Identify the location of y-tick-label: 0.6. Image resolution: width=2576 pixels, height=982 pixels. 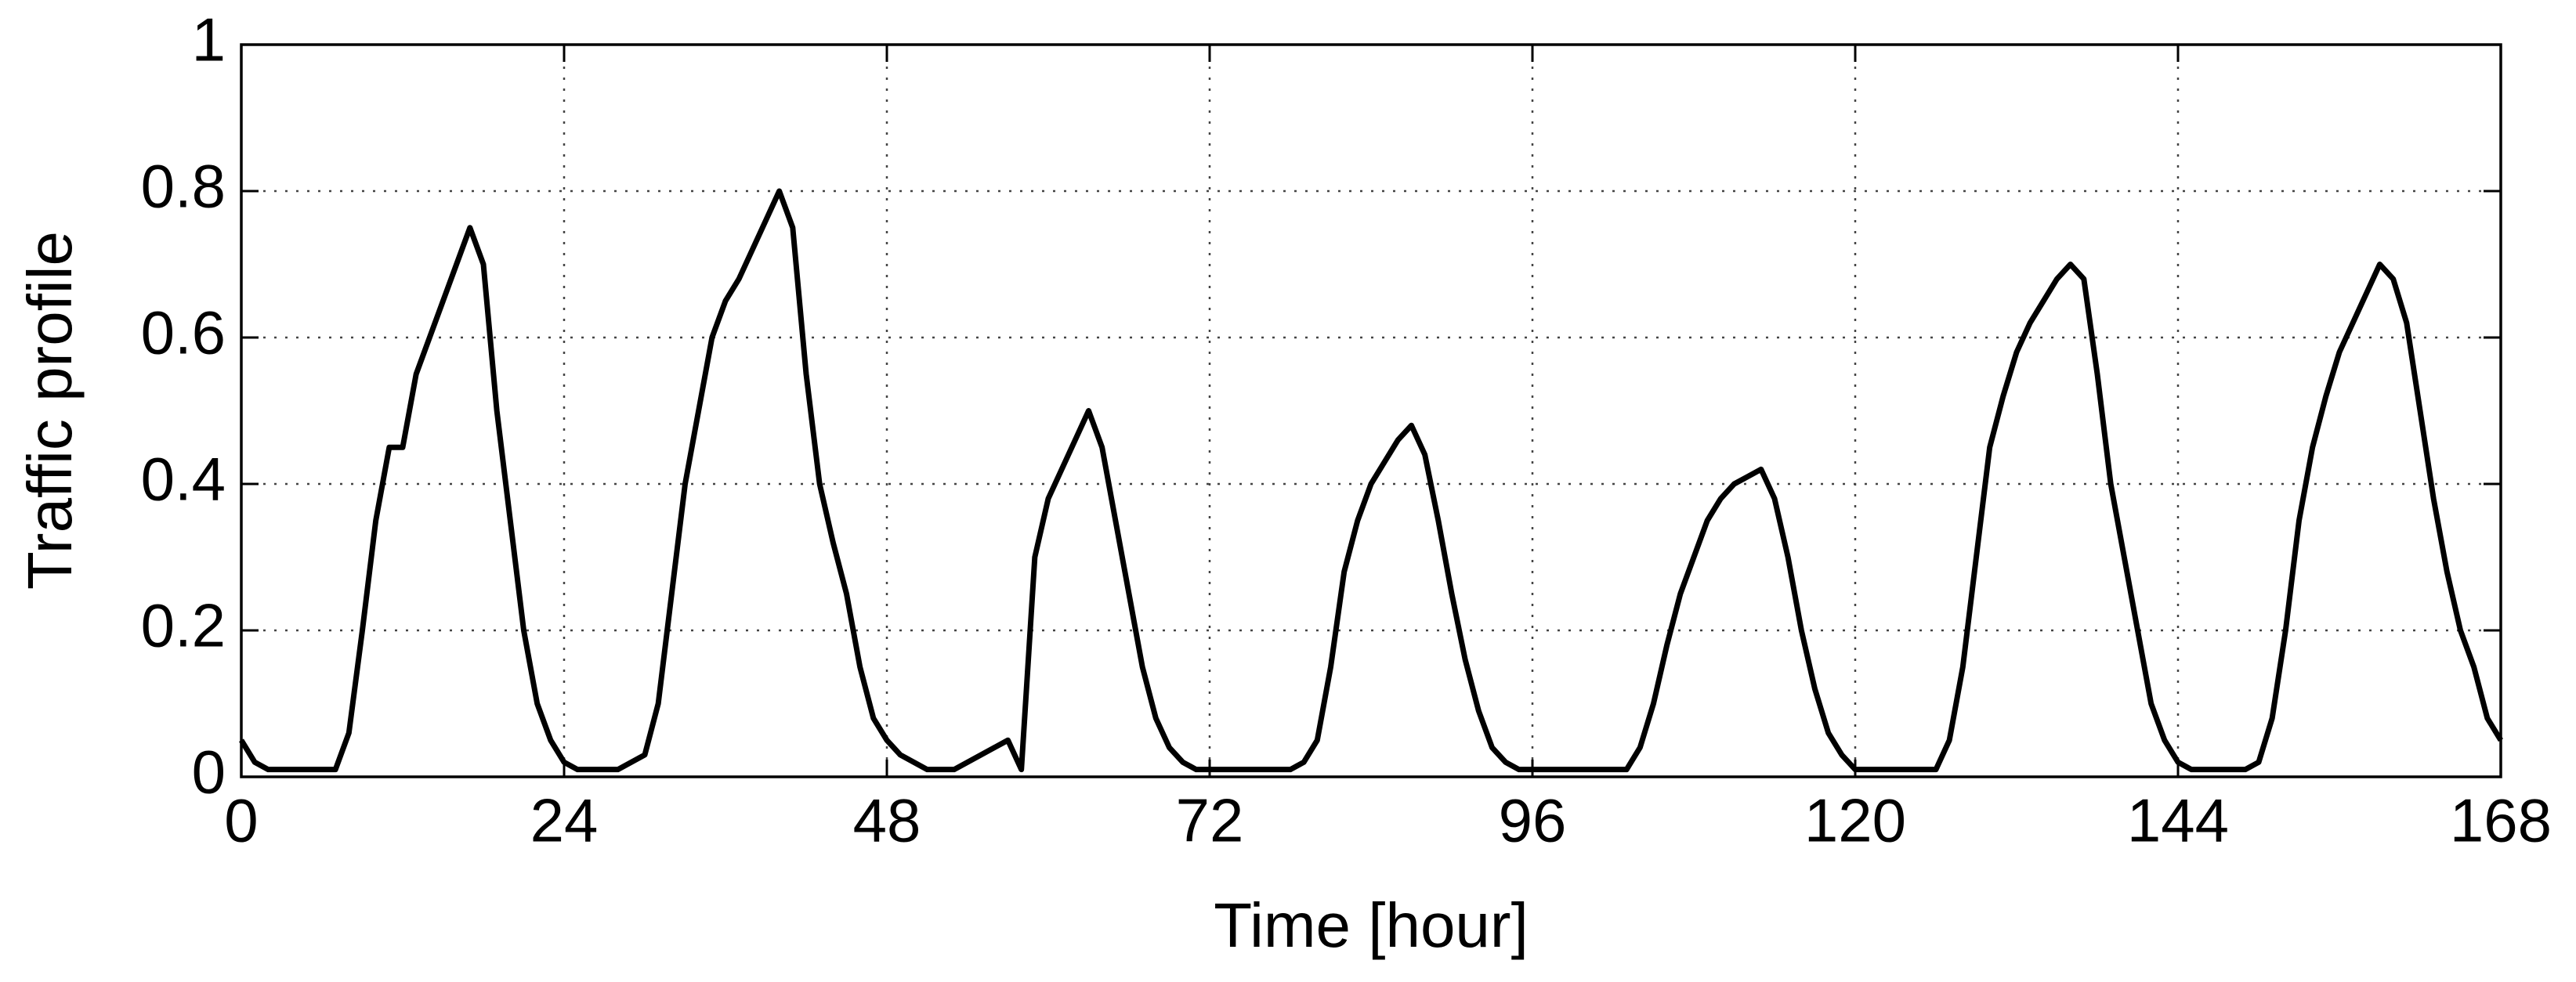
(184, 332).